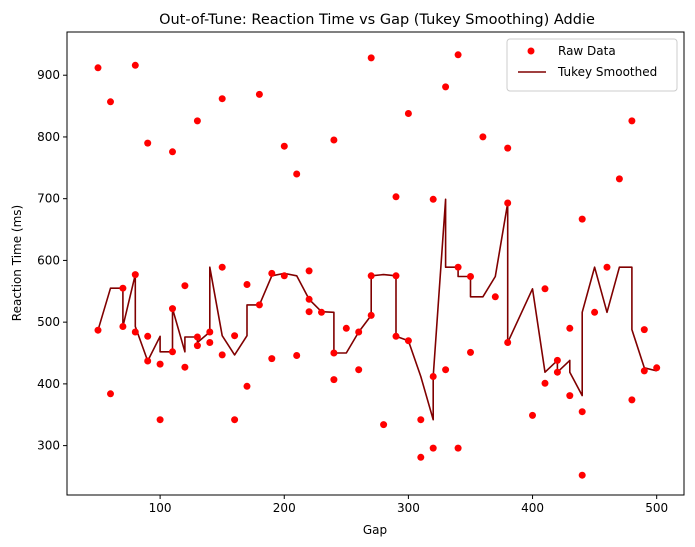 The height and width of the screenshot is (547, 695). What do you see at coordinates (48, 199) in the screenshot?
I see `y-tick-label: 700` at bounding box center [48, 199].